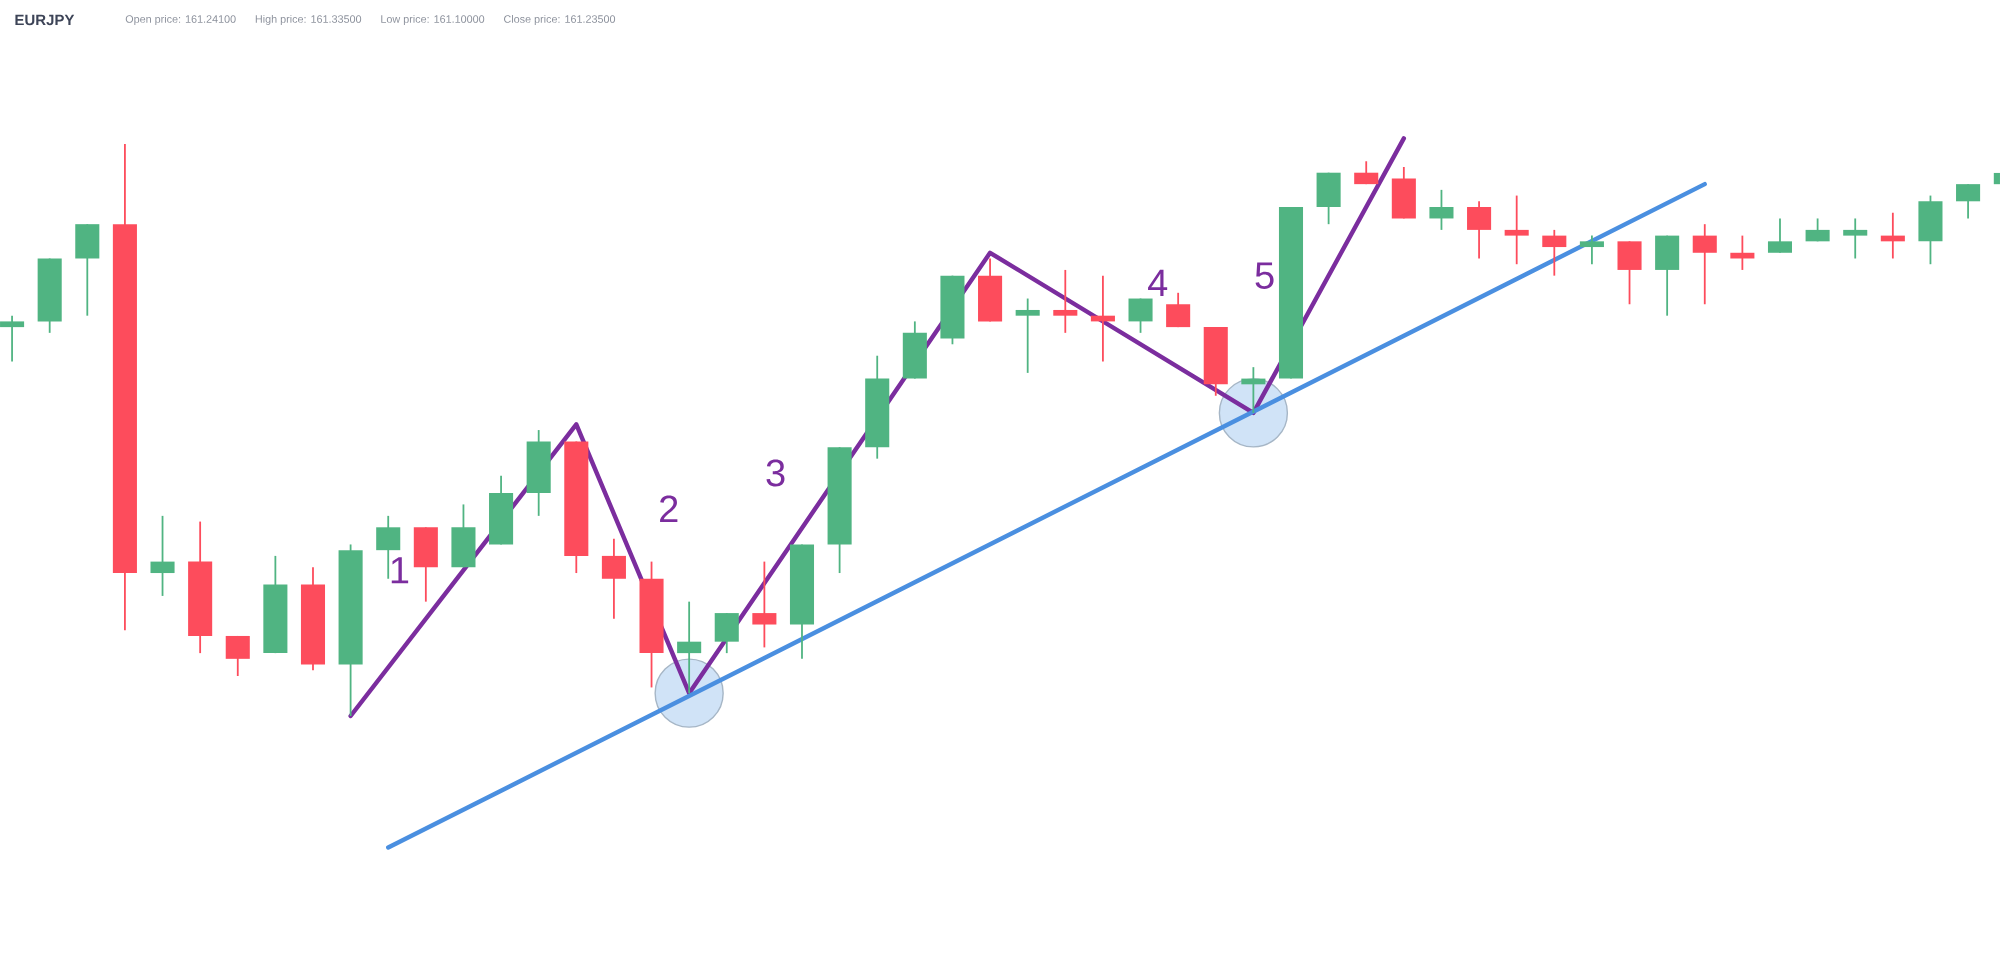 Image resolution: width=2000 pixels, height=978 pixels. Describe the element at coordinates (775, 473) in the screenshot. I see `annotation: 3` at that location.